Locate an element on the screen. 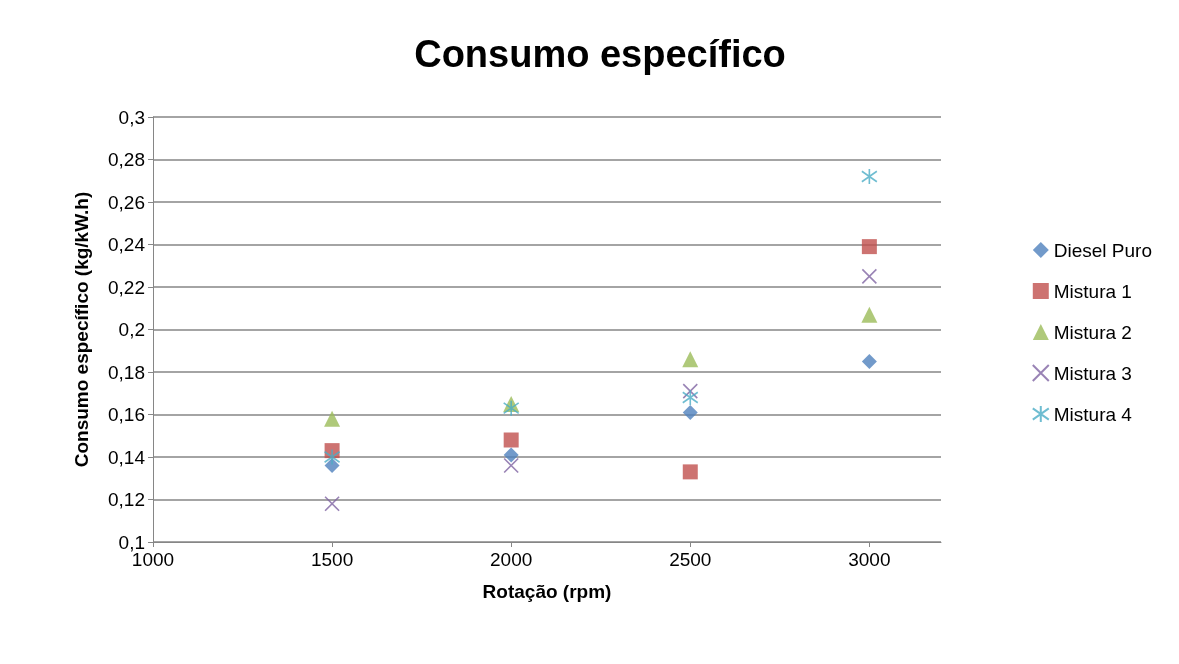 The width and height of the screenshot is (1179, 664). x-tick-label: 3000 is located at coordinates (869, 559).